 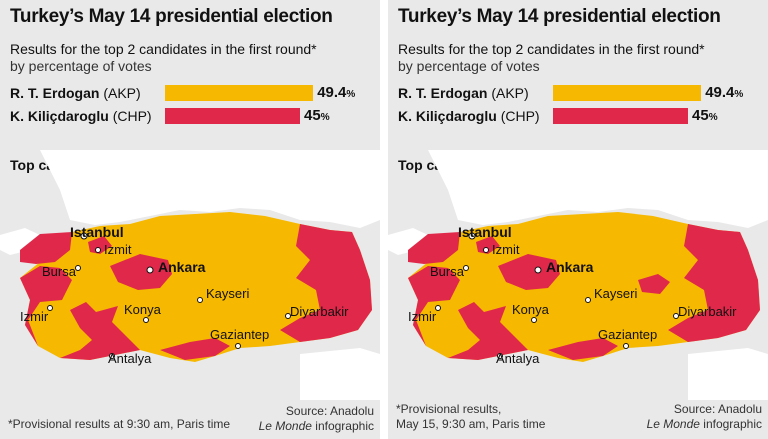 What do you see at coordinates (616, 293) in the screenshot?
I see `city-label-kayseri: Kayseri` at bounding box center [616, 293].